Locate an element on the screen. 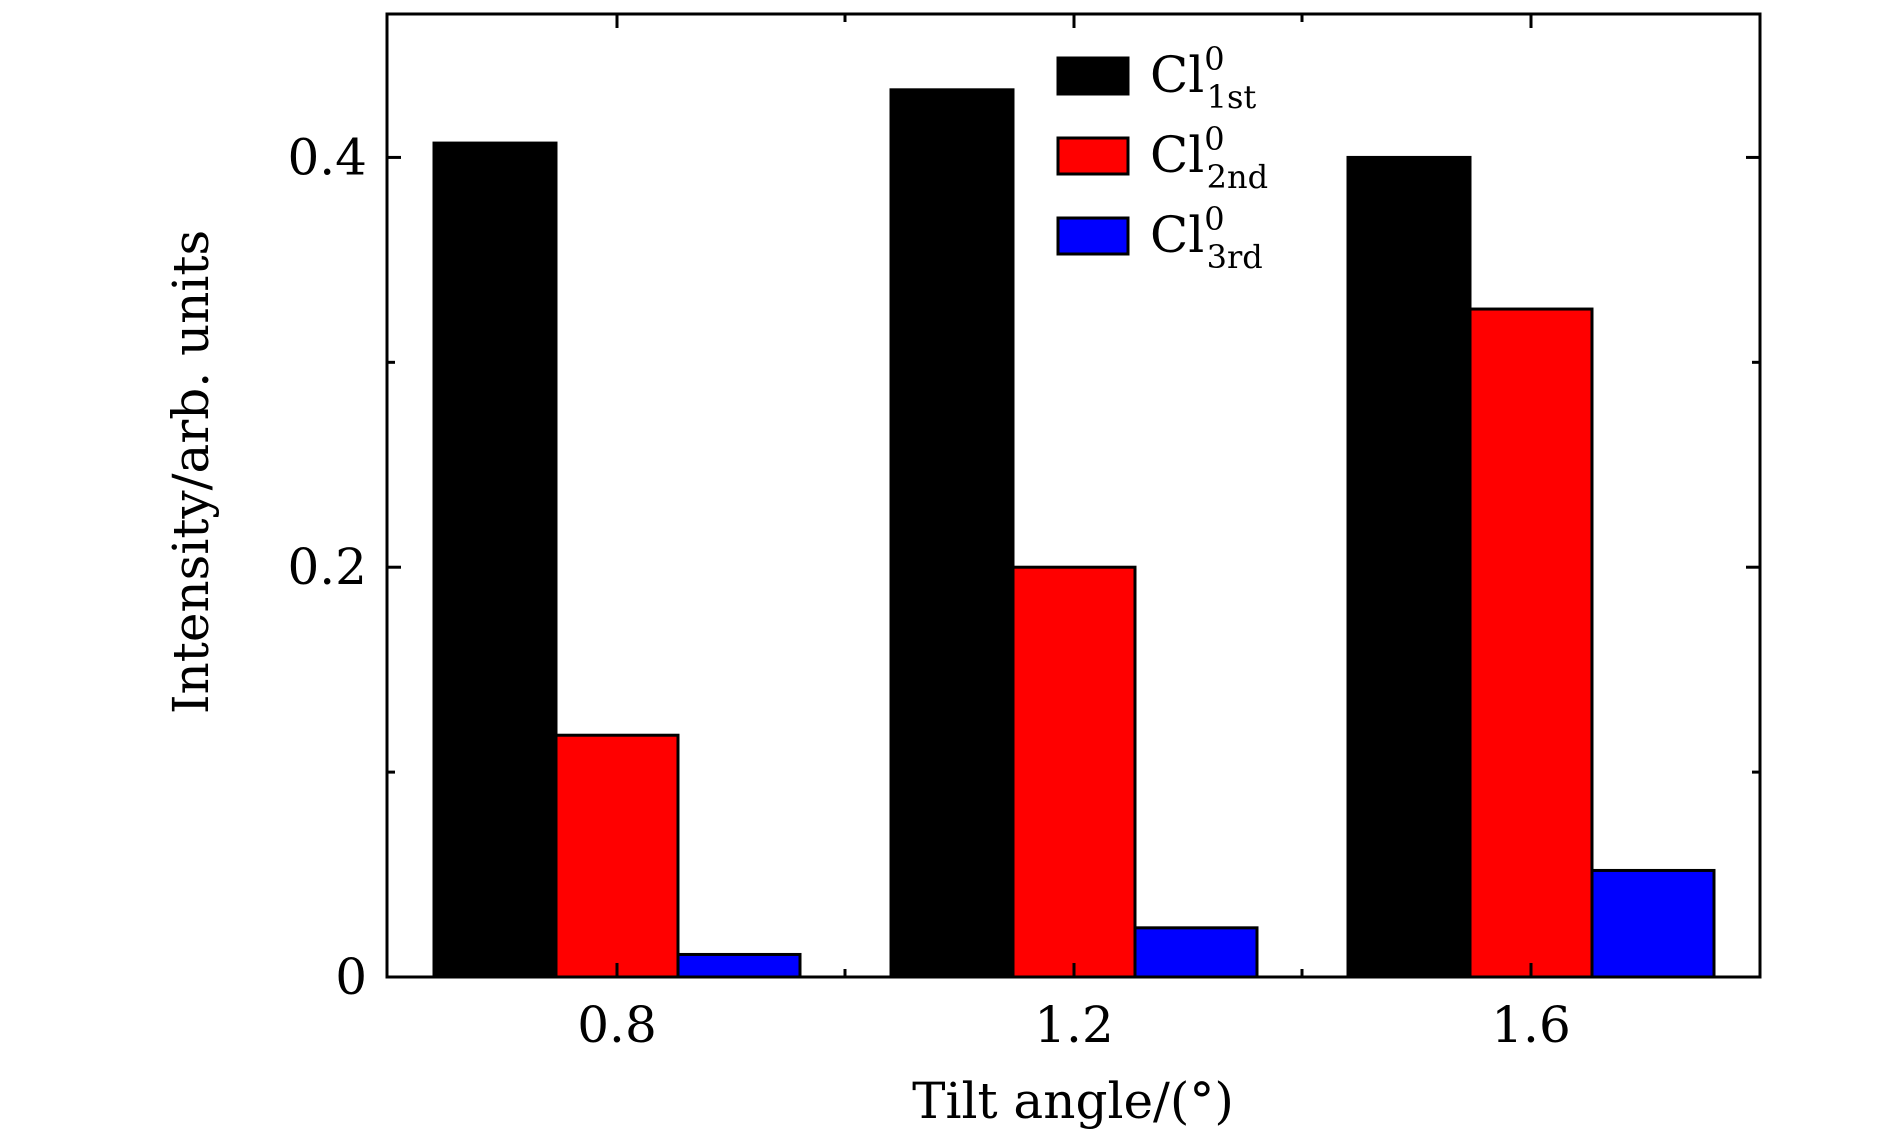 The height and width of the screenshot is (1139, 1890). x-tick-label: 1.2 is located at coordinates (1074, 1025).